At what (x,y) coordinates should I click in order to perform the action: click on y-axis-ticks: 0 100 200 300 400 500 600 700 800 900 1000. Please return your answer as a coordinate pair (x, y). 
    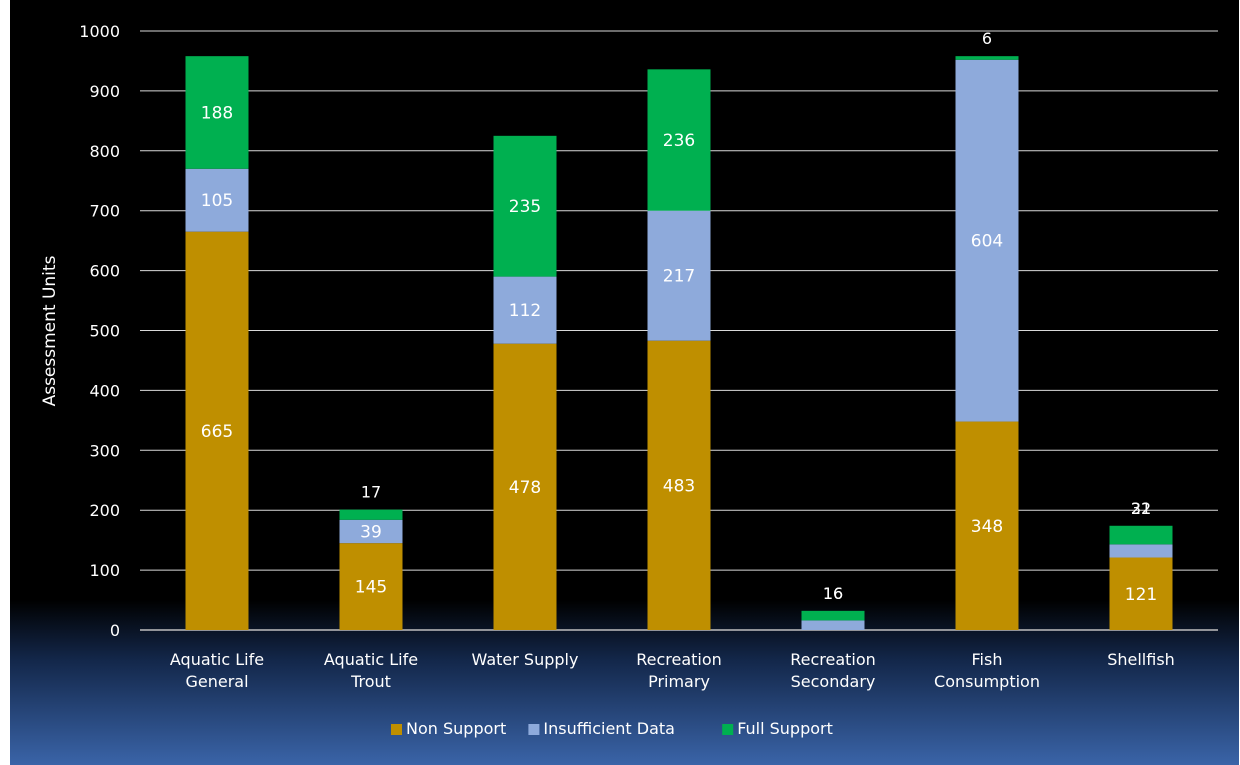
    Looking at the image, I should click on (99, 331).